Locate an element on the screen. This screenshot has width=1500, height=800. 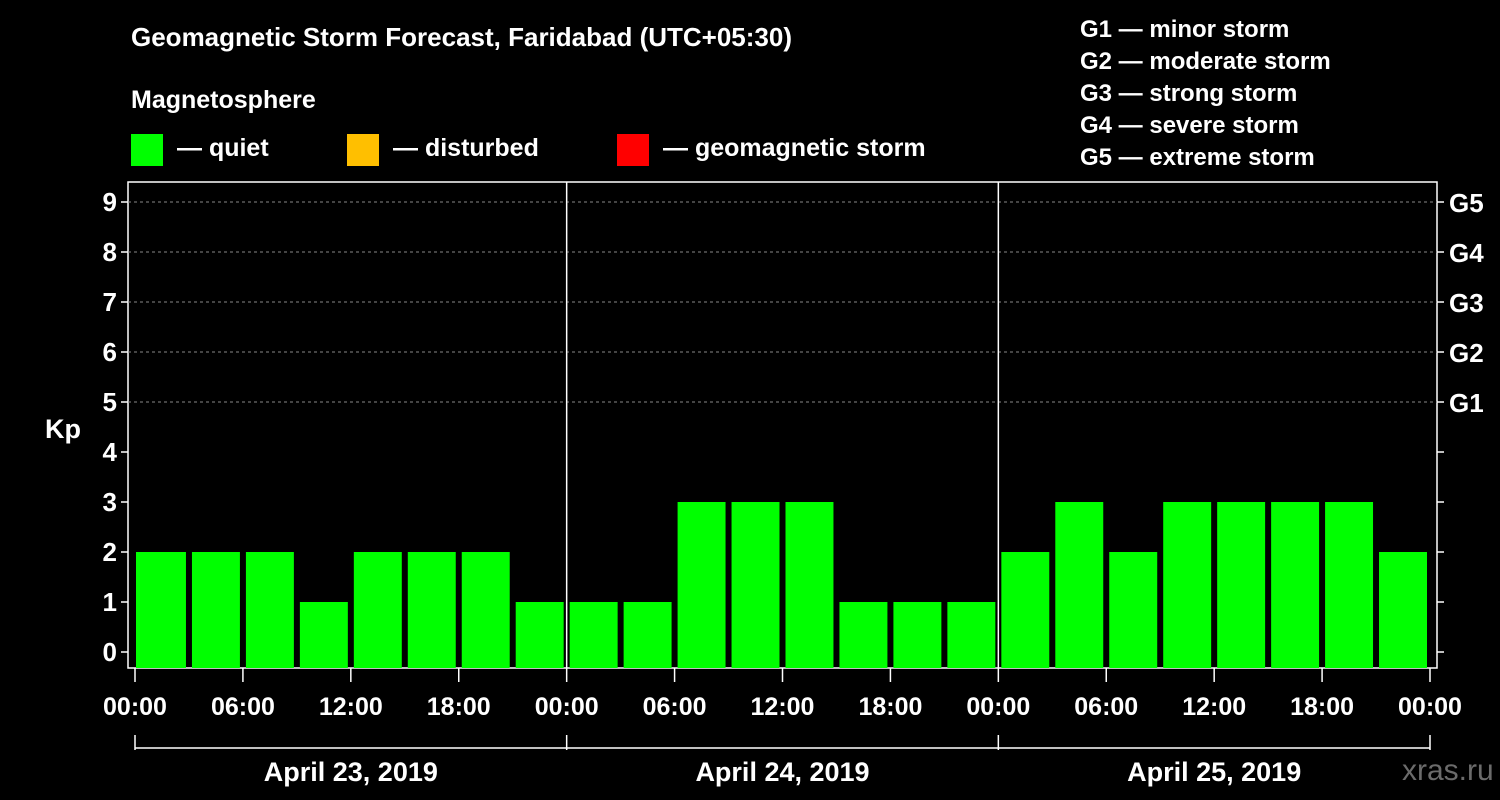
xtick-label-4: 00:00 is located at coordinates (567, 707).